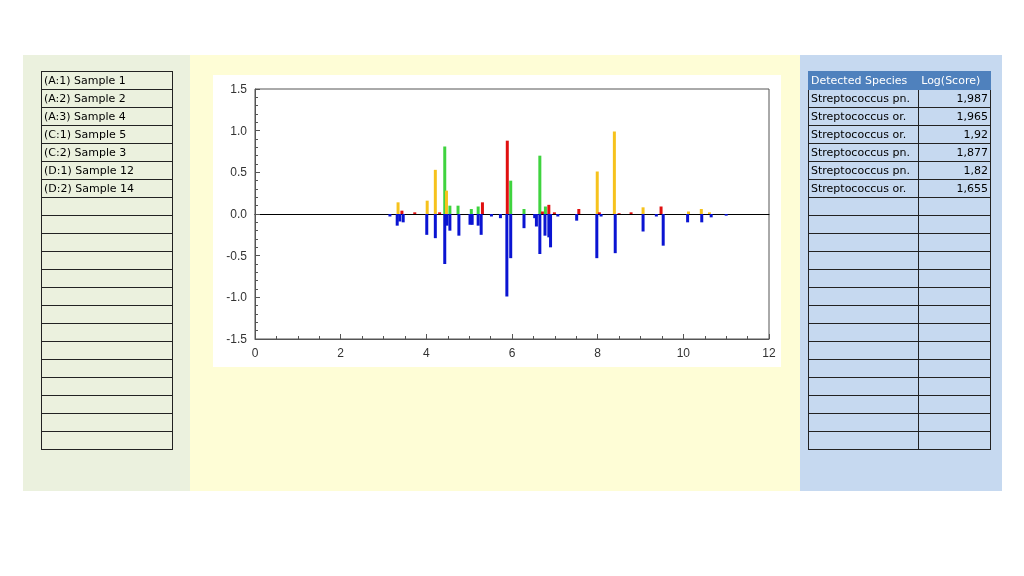  Describe the element at coordinates (107, 116) in the screenshot. I see `text: (A:3) Sample 4` at that location.